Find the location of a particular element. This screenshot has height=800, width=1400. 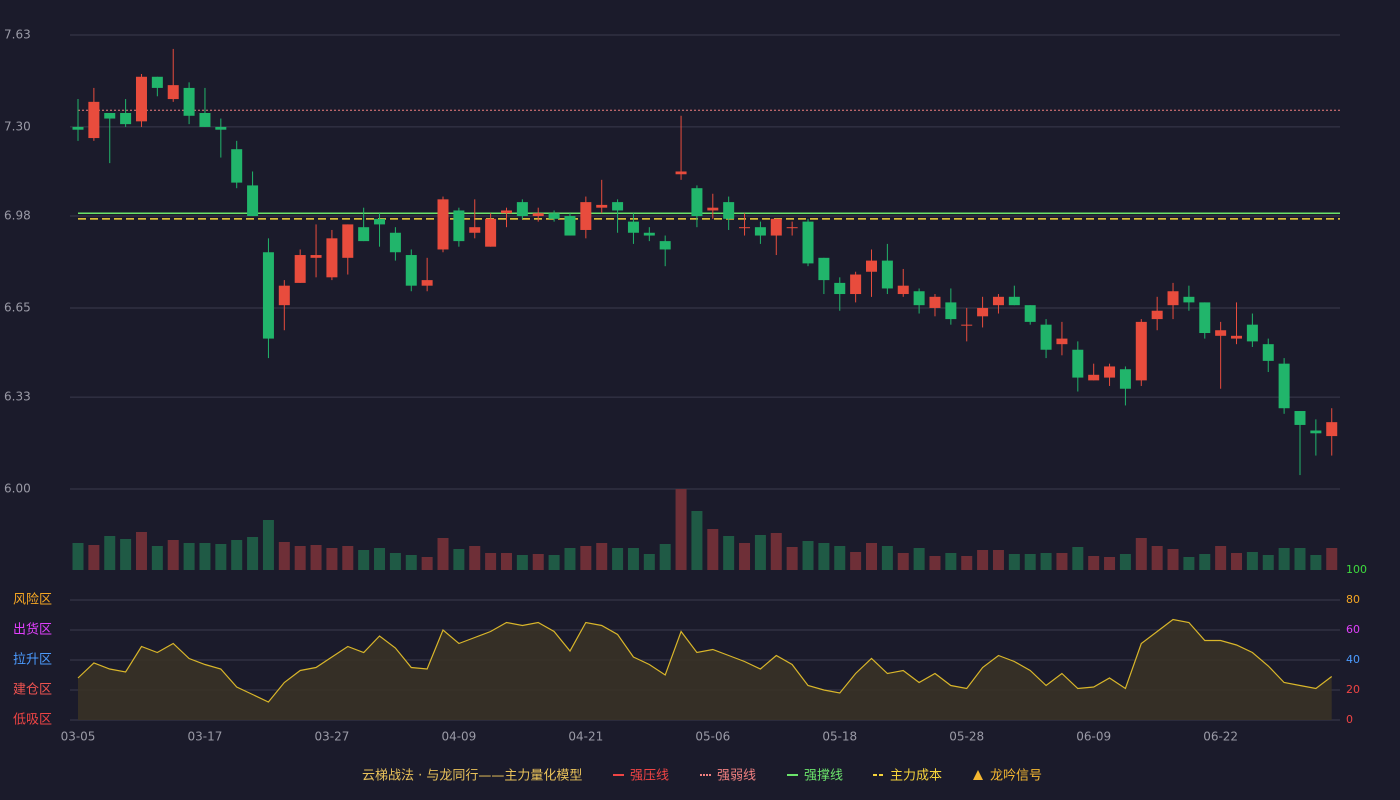

zone-label: 出货区 is located at coordinates (32, 630).